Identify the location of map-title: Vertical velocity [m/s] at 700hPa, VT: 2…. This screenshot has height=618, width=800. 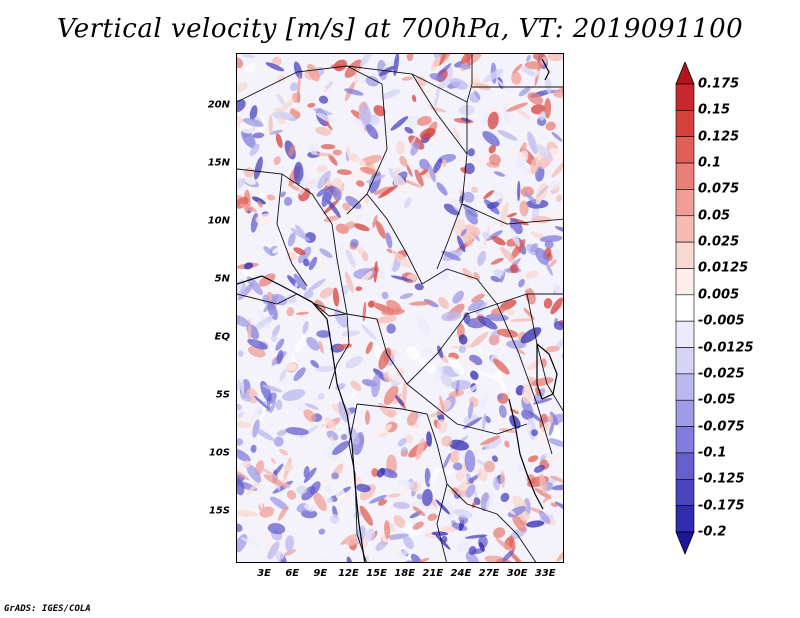
(400, 29).